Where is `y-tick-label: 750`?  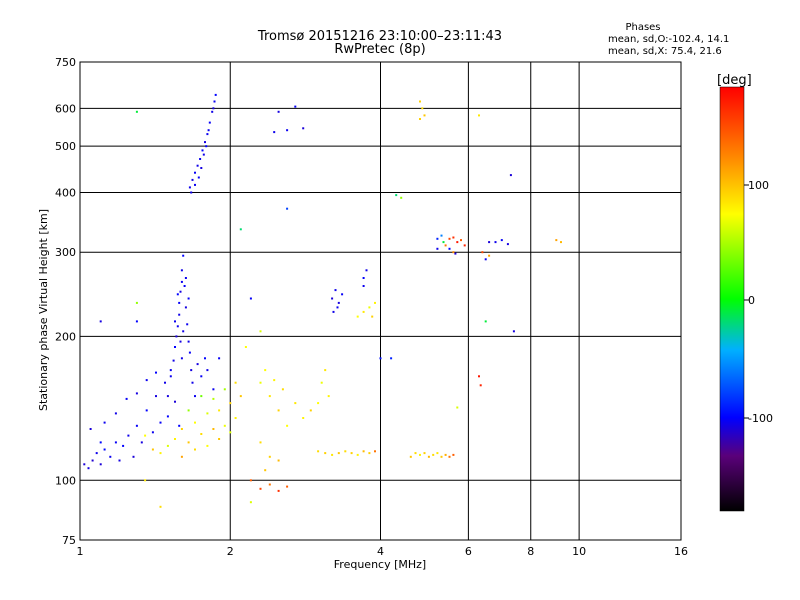
y-tick-label: 750 is located at coordinates (65, 62).